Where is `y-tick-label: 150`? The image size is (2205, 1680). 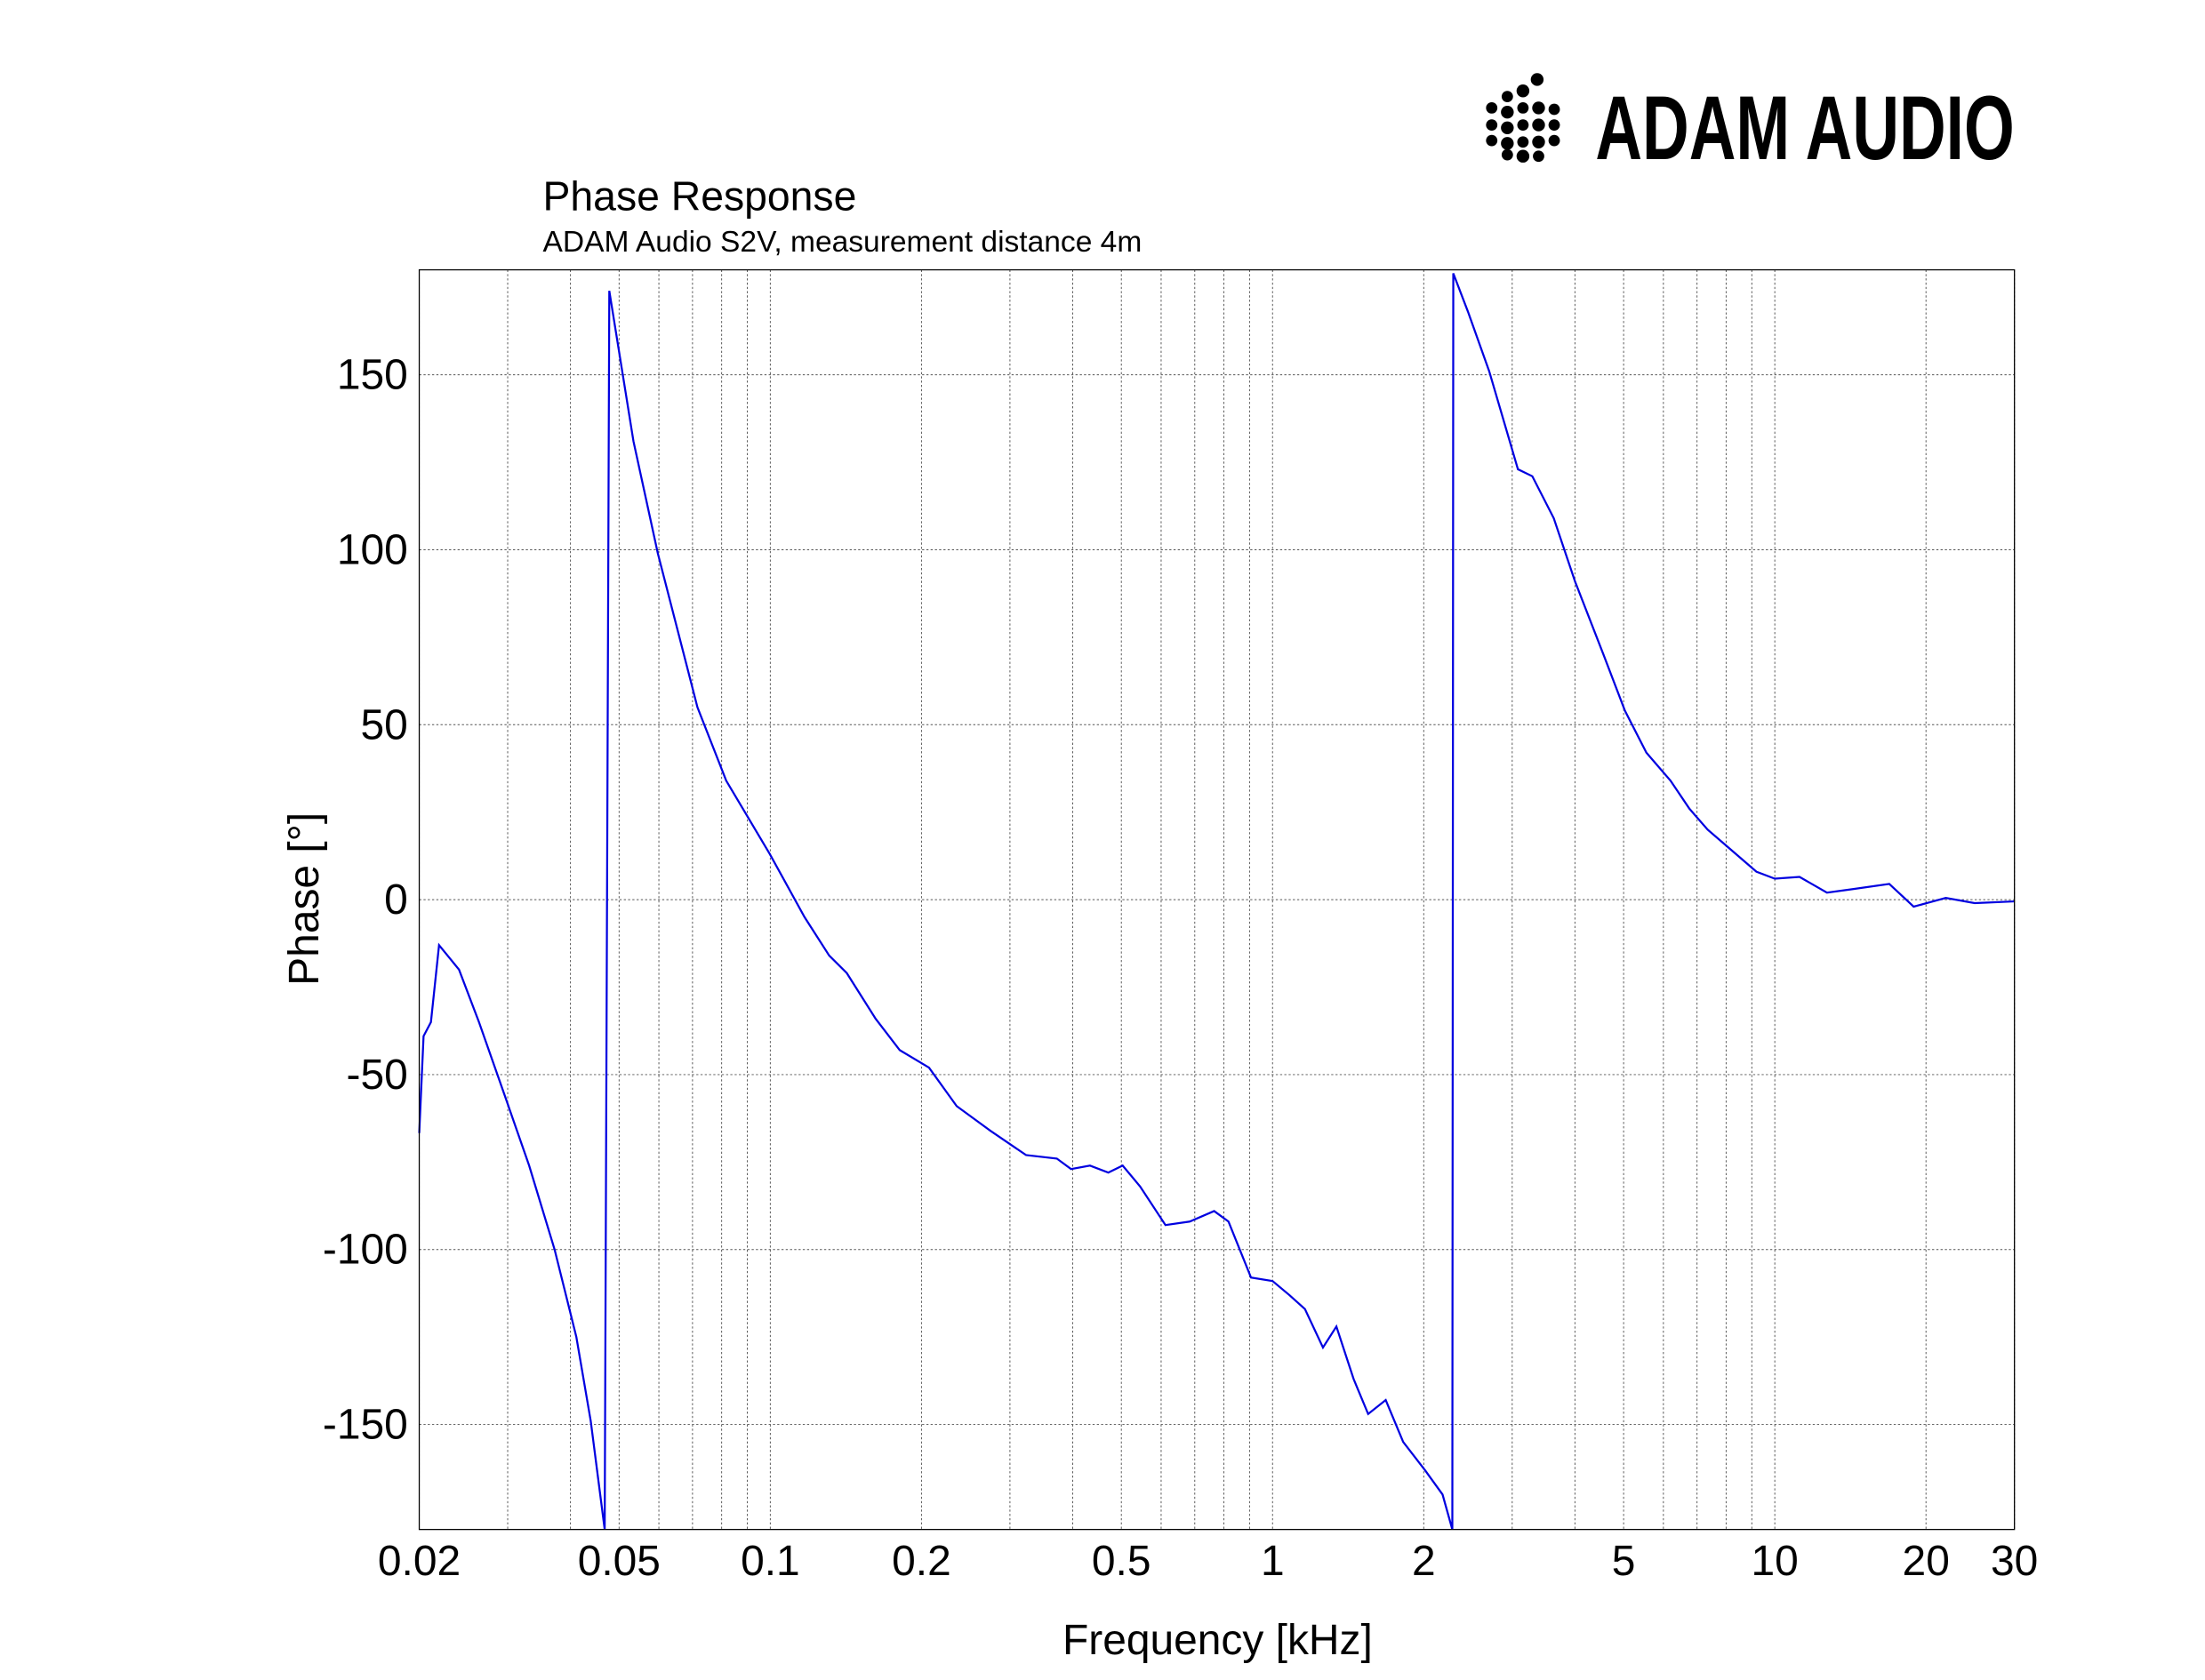 y-tick-label: 150 is located at coordinates (372, 375).